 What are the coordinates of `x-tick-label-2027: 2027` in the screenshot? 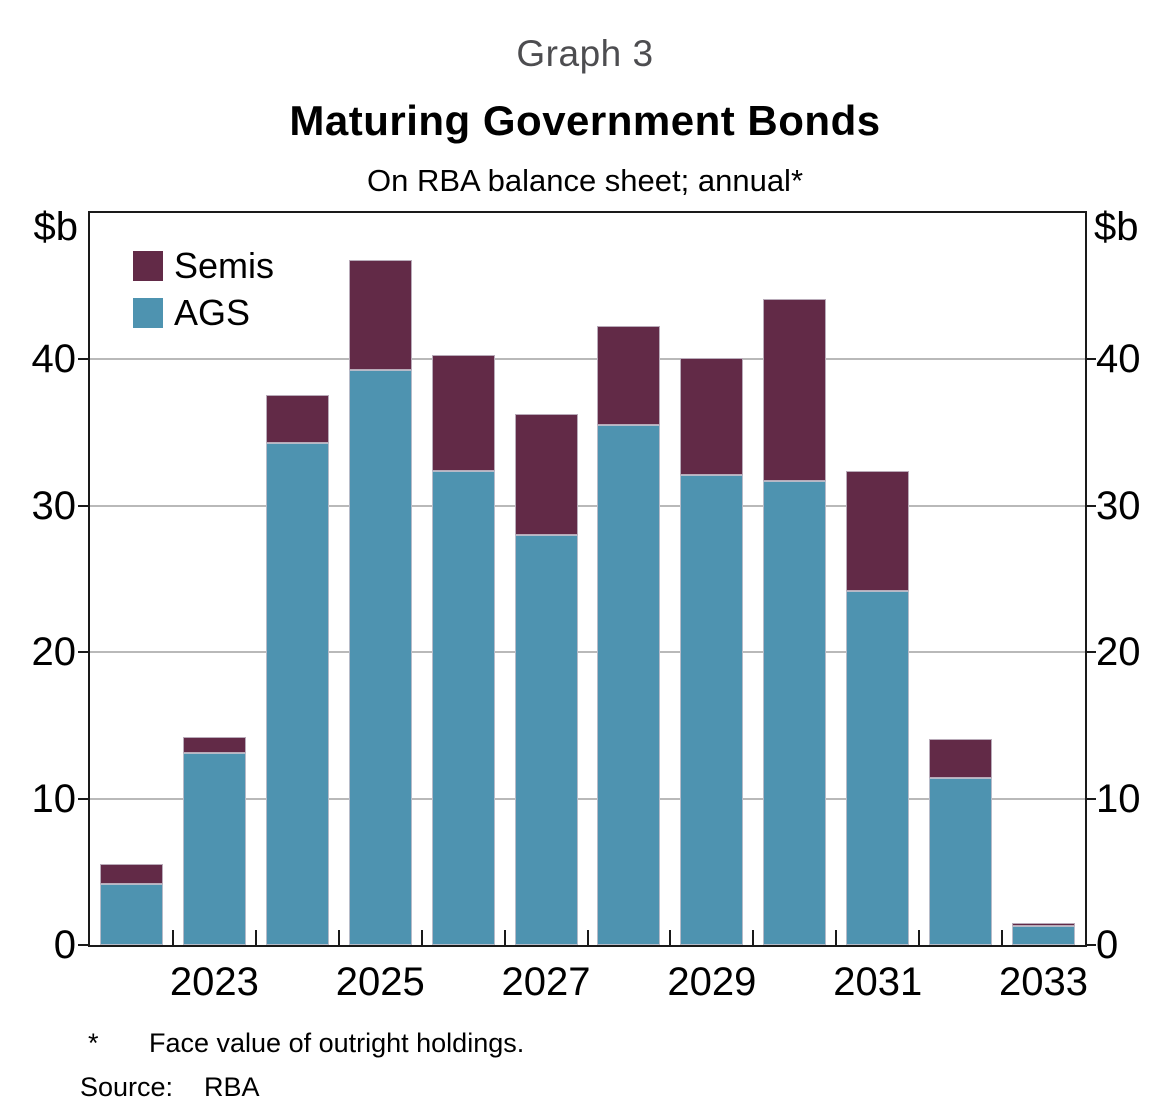 It's located at (546, 982).